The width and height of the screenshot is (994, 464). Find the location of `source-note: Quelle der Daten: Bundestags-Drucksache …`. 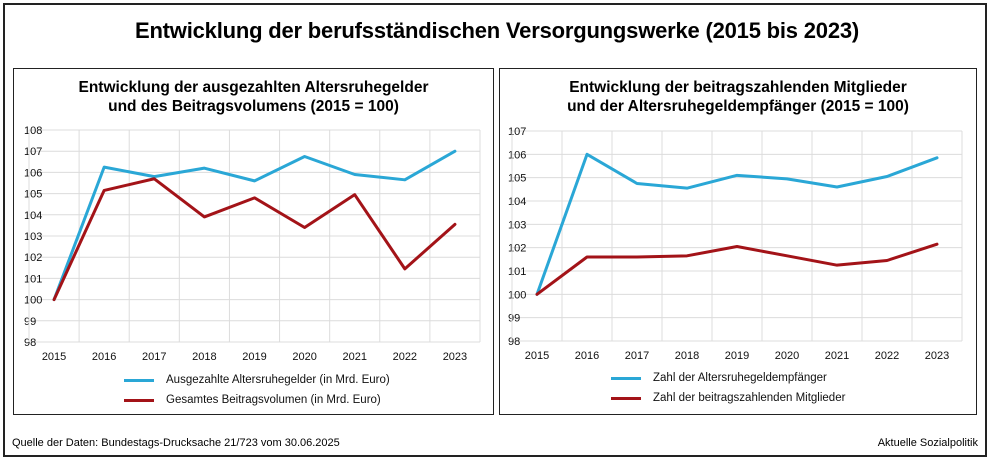

source-note: Quelle der Daten: Bundestags-Drucksache … is located at coordinates (176, 443).